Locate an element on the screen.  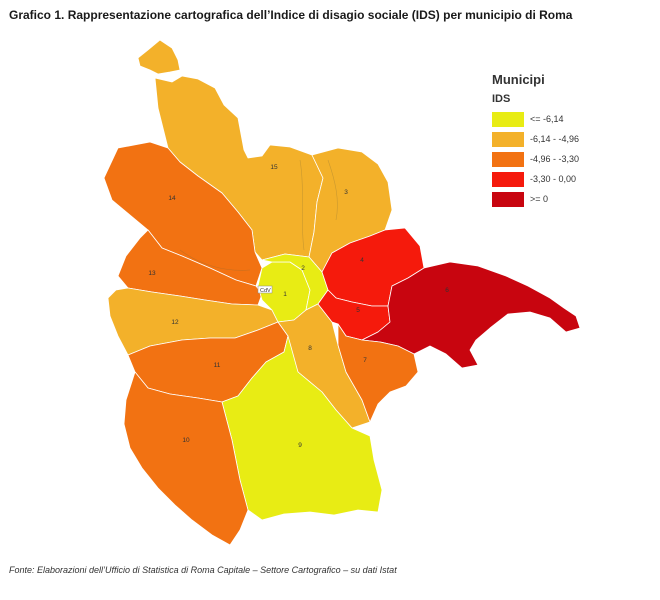
legend-label: -6,14 - -4,96 is located at coordinates (555, 139).